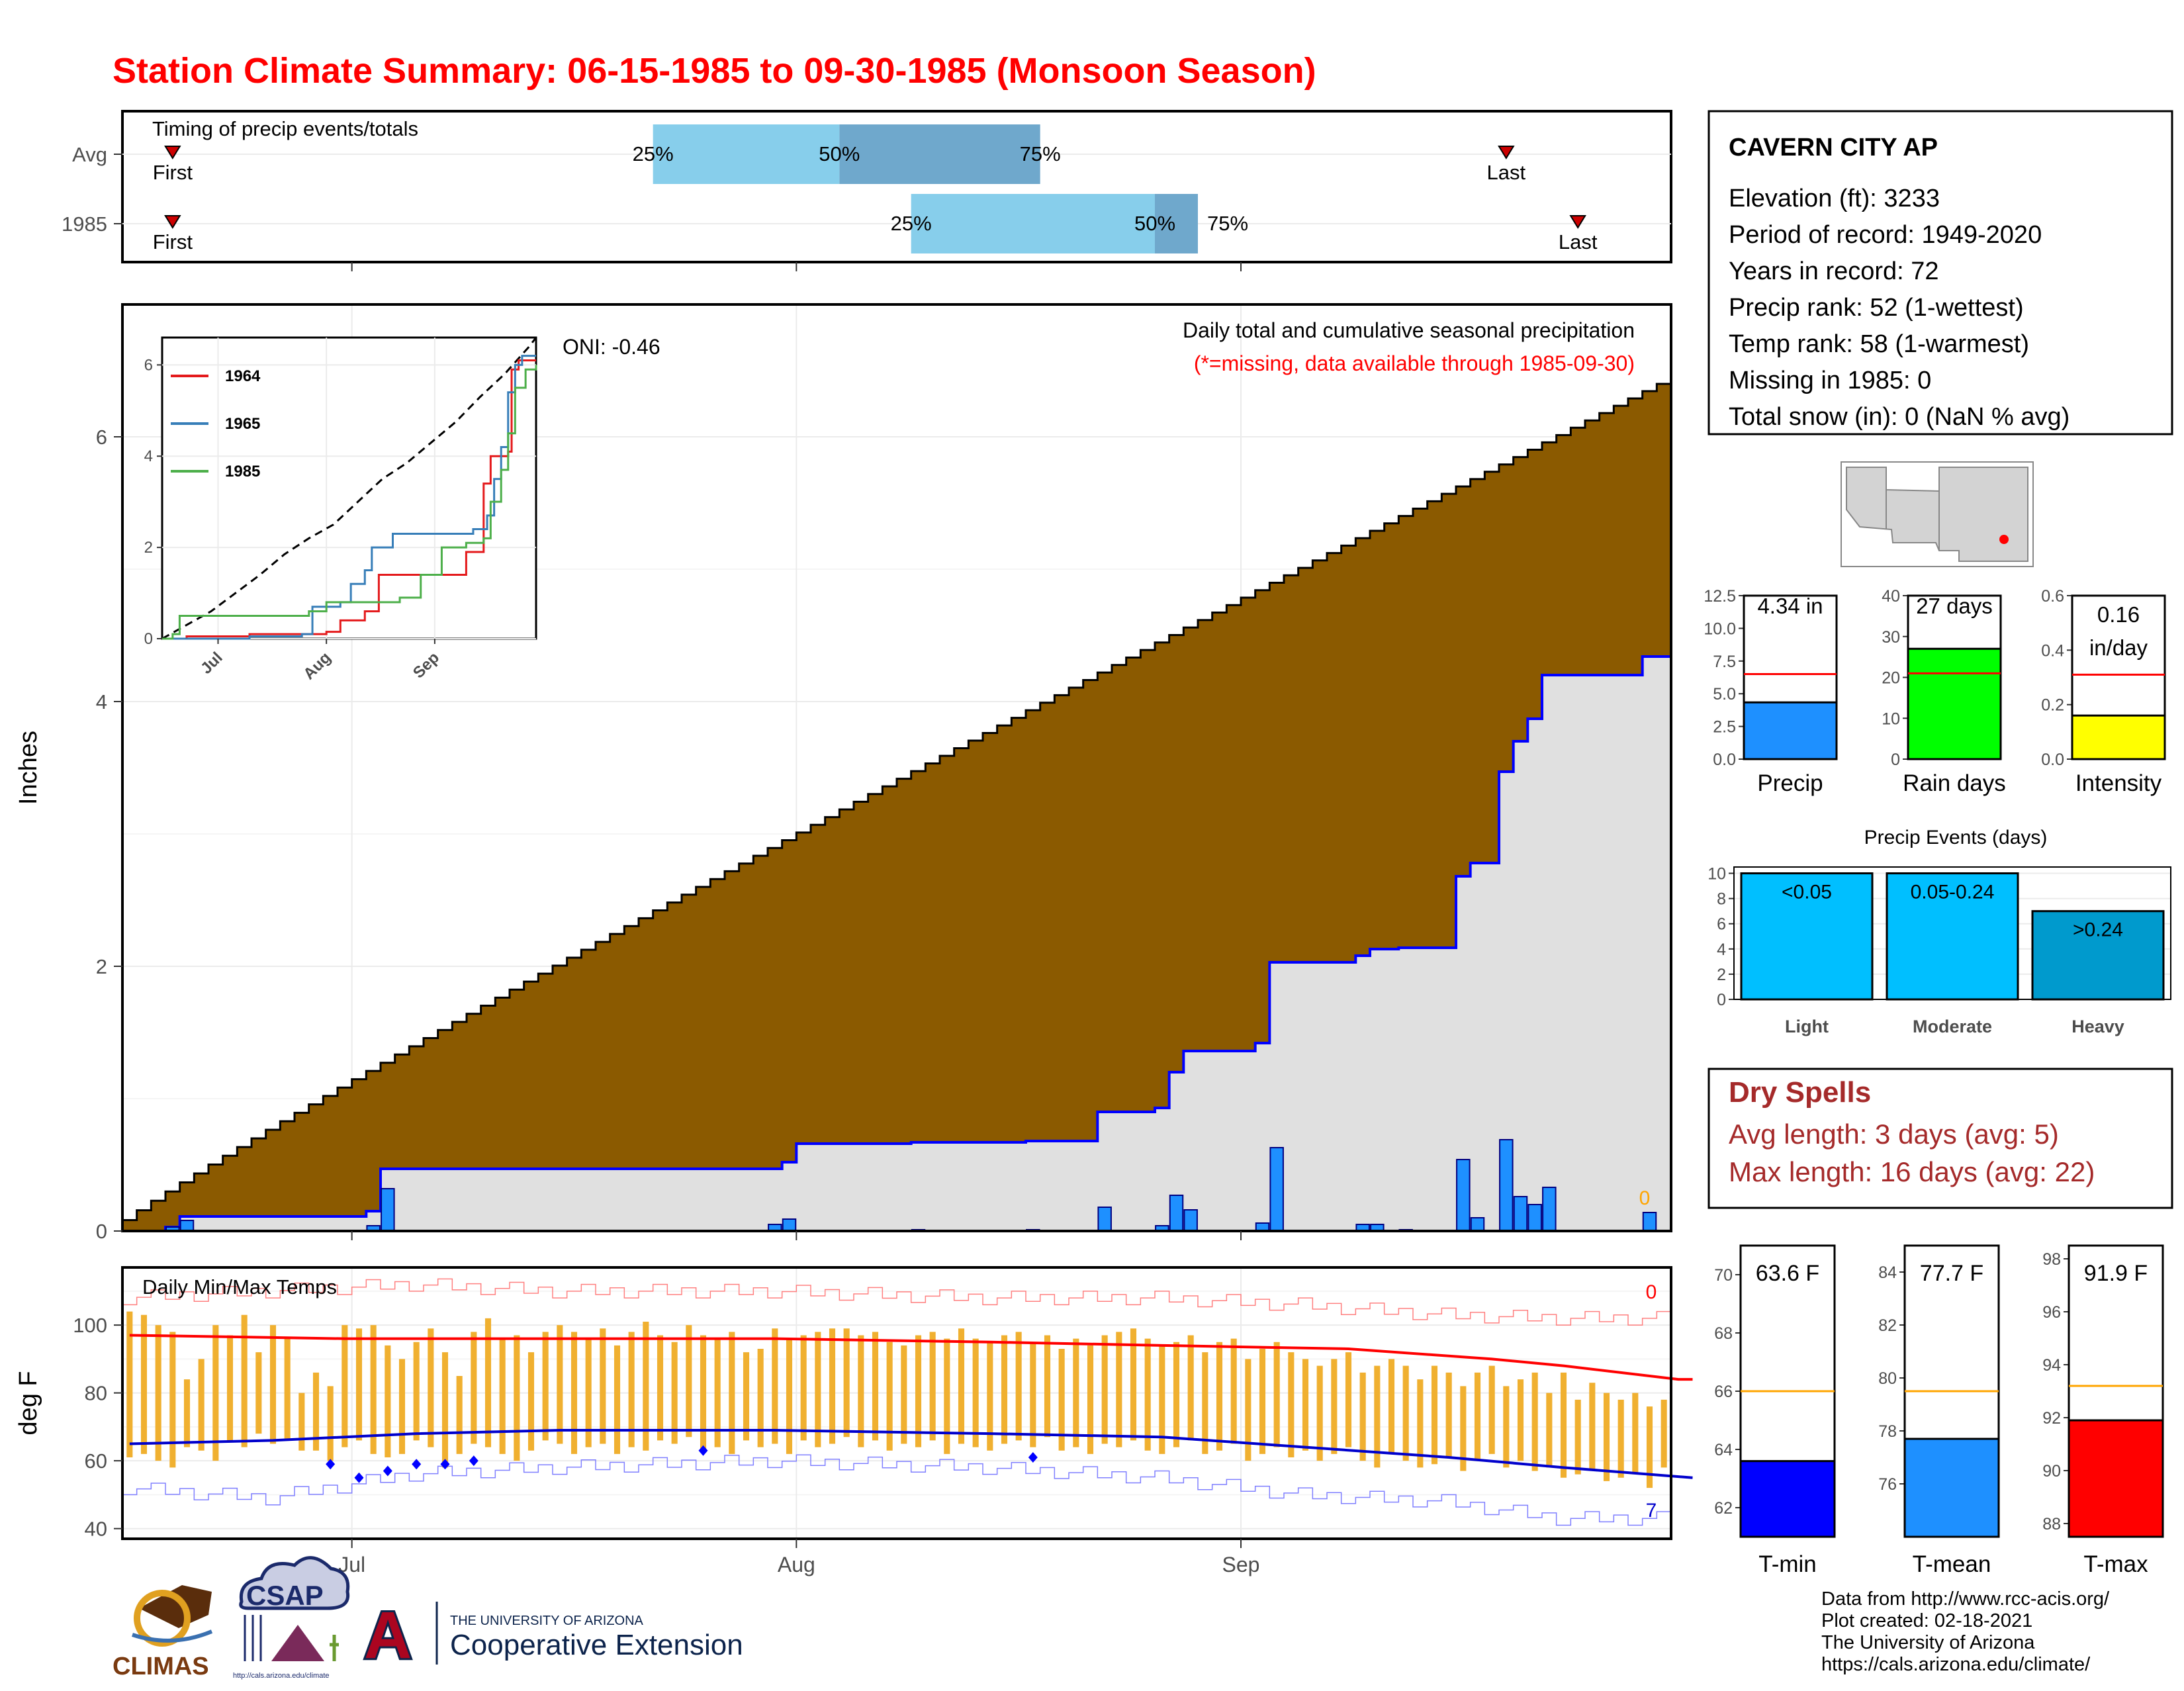  I want to click on inset-frame, so click(349, 488).